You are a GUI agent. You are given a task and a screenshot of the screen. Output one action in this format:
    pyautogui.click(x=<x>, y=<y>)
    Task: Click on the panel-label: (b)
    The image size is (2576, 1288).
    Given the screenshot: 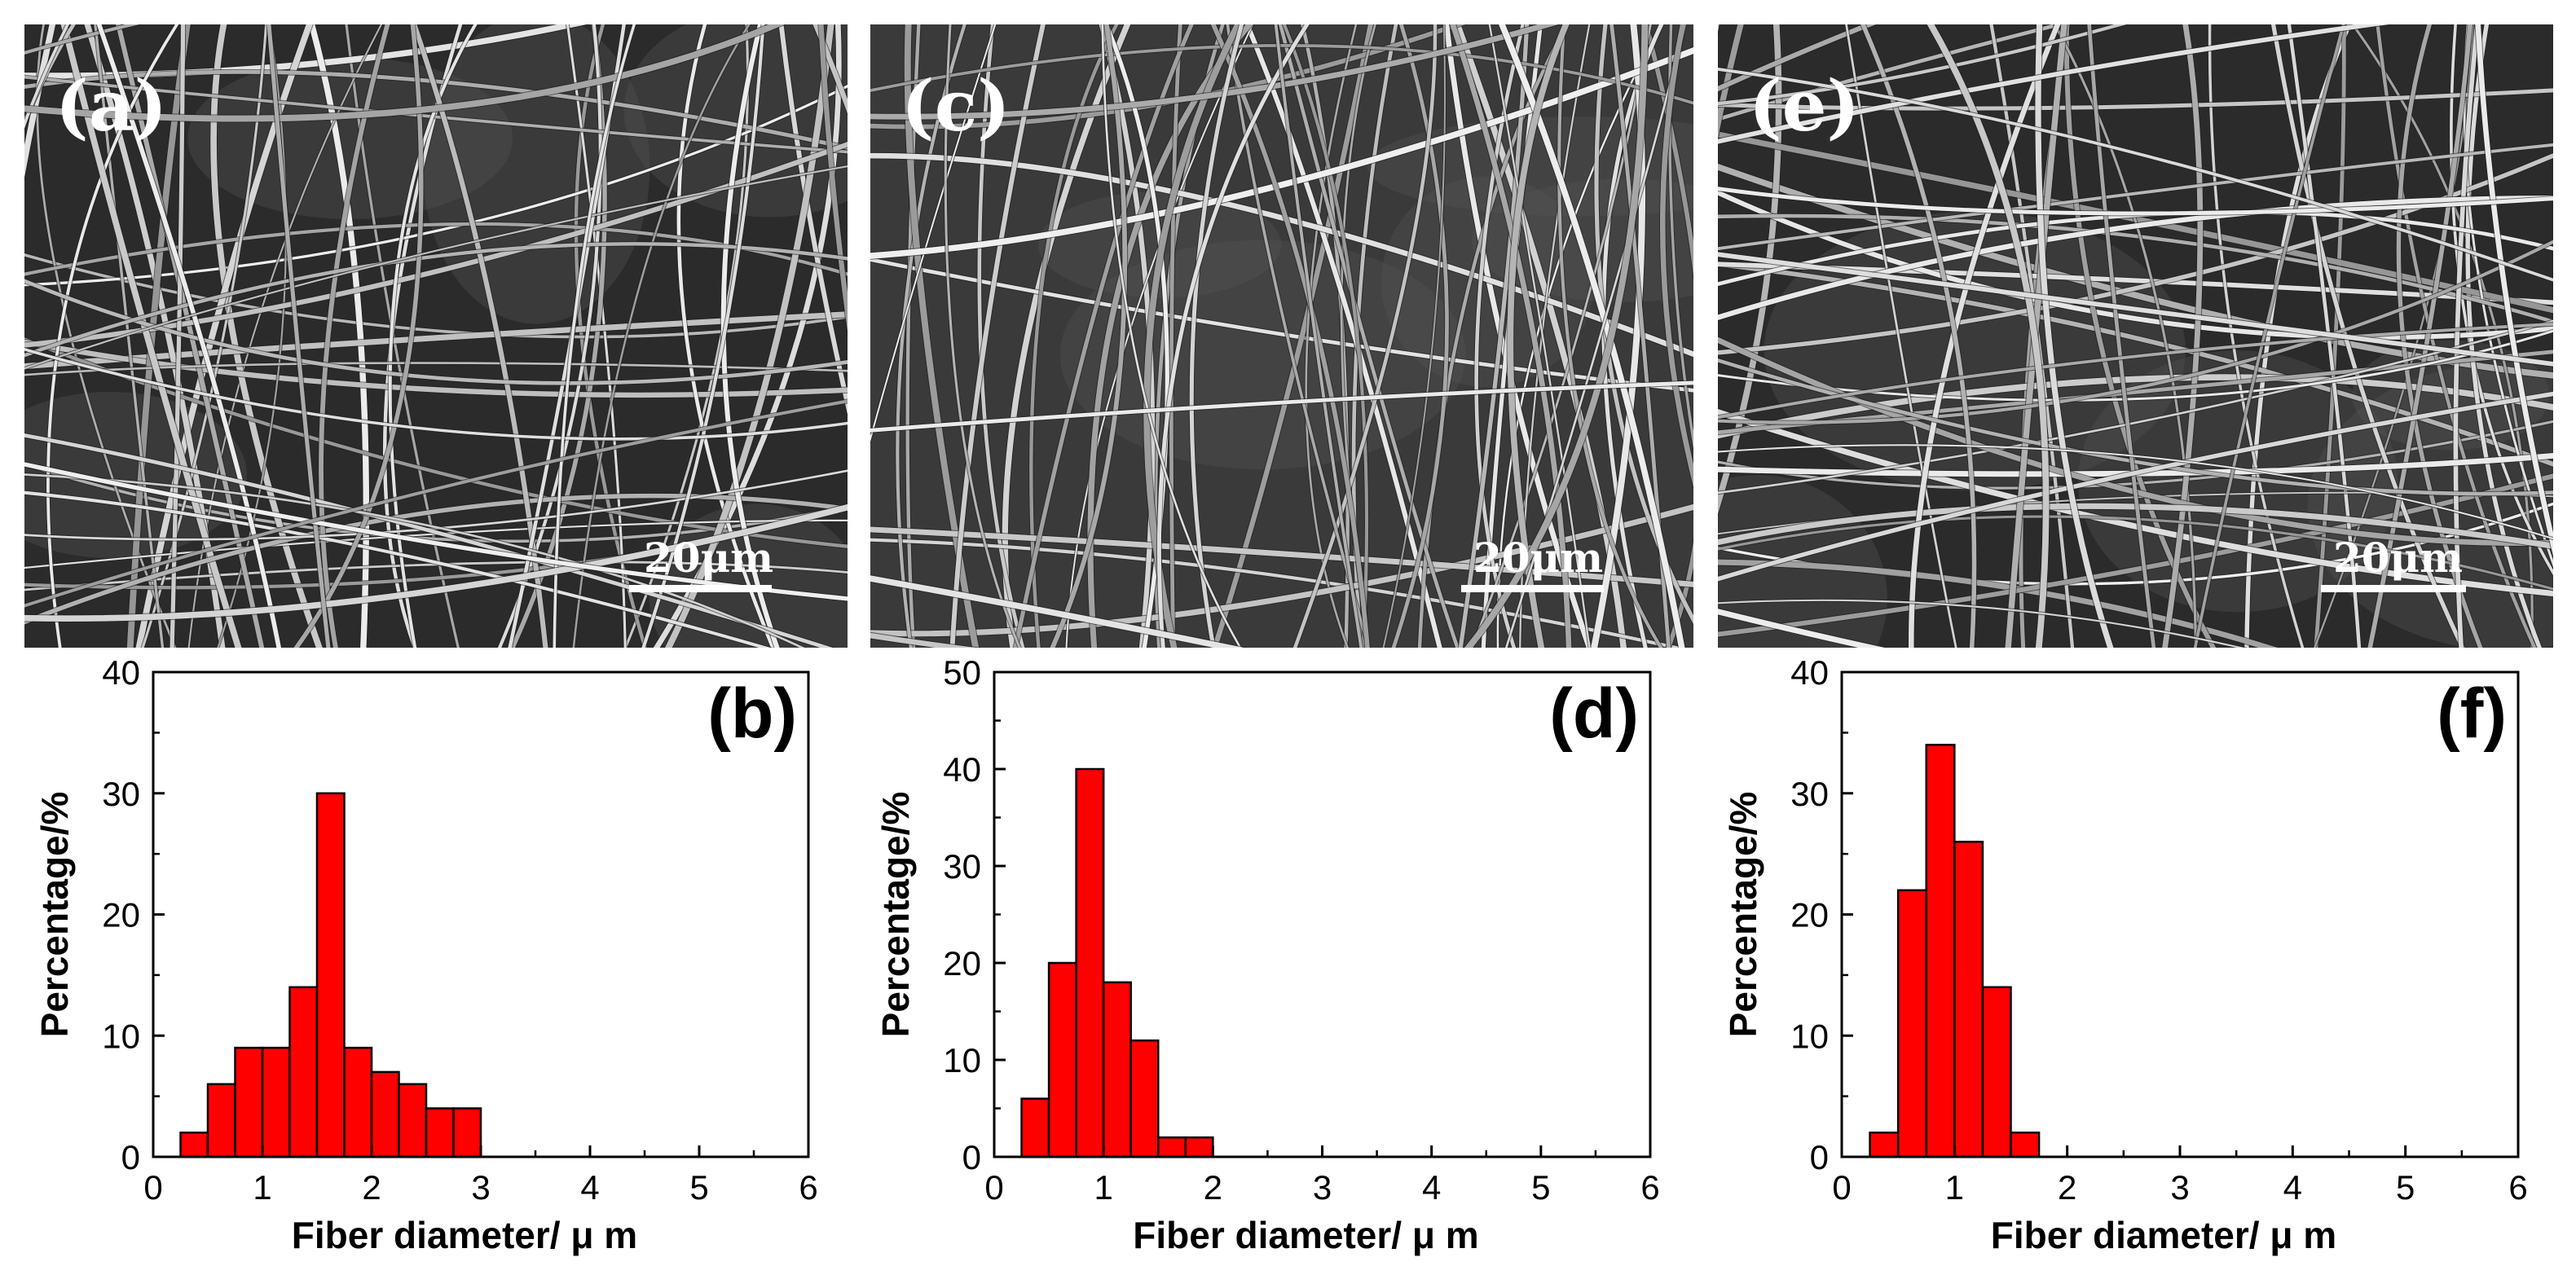 What is the action you would take?
    pyautogui.click(x=752, y=714)
    